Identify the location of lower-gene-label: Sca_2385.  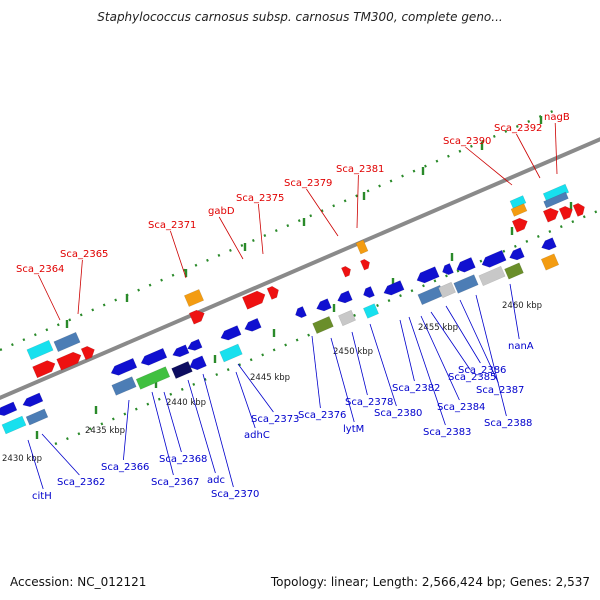
(472, 377).